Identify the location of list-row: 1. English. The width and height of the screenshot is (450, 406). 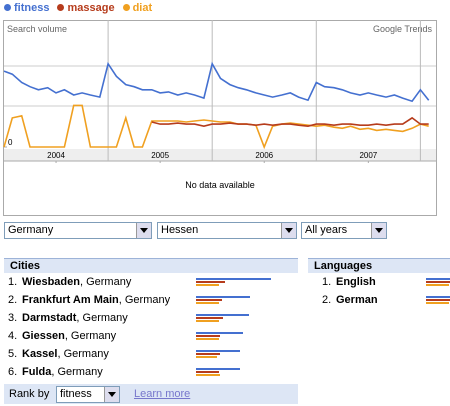
(349, 282).